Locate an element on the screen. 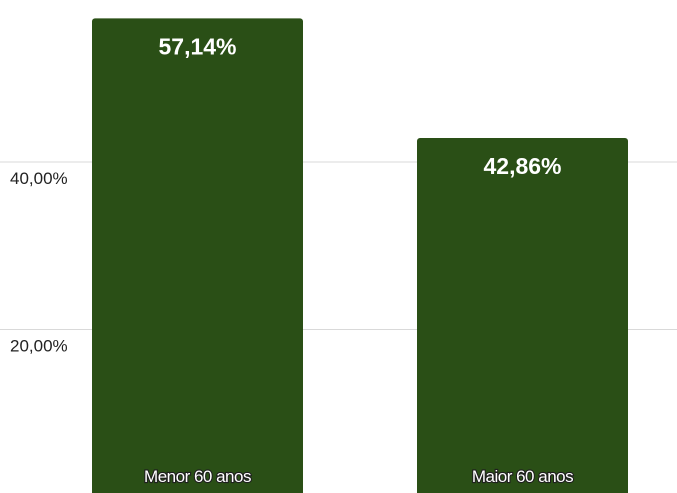  category-label: Maior 60 anos is located at coordinates (522, 476).